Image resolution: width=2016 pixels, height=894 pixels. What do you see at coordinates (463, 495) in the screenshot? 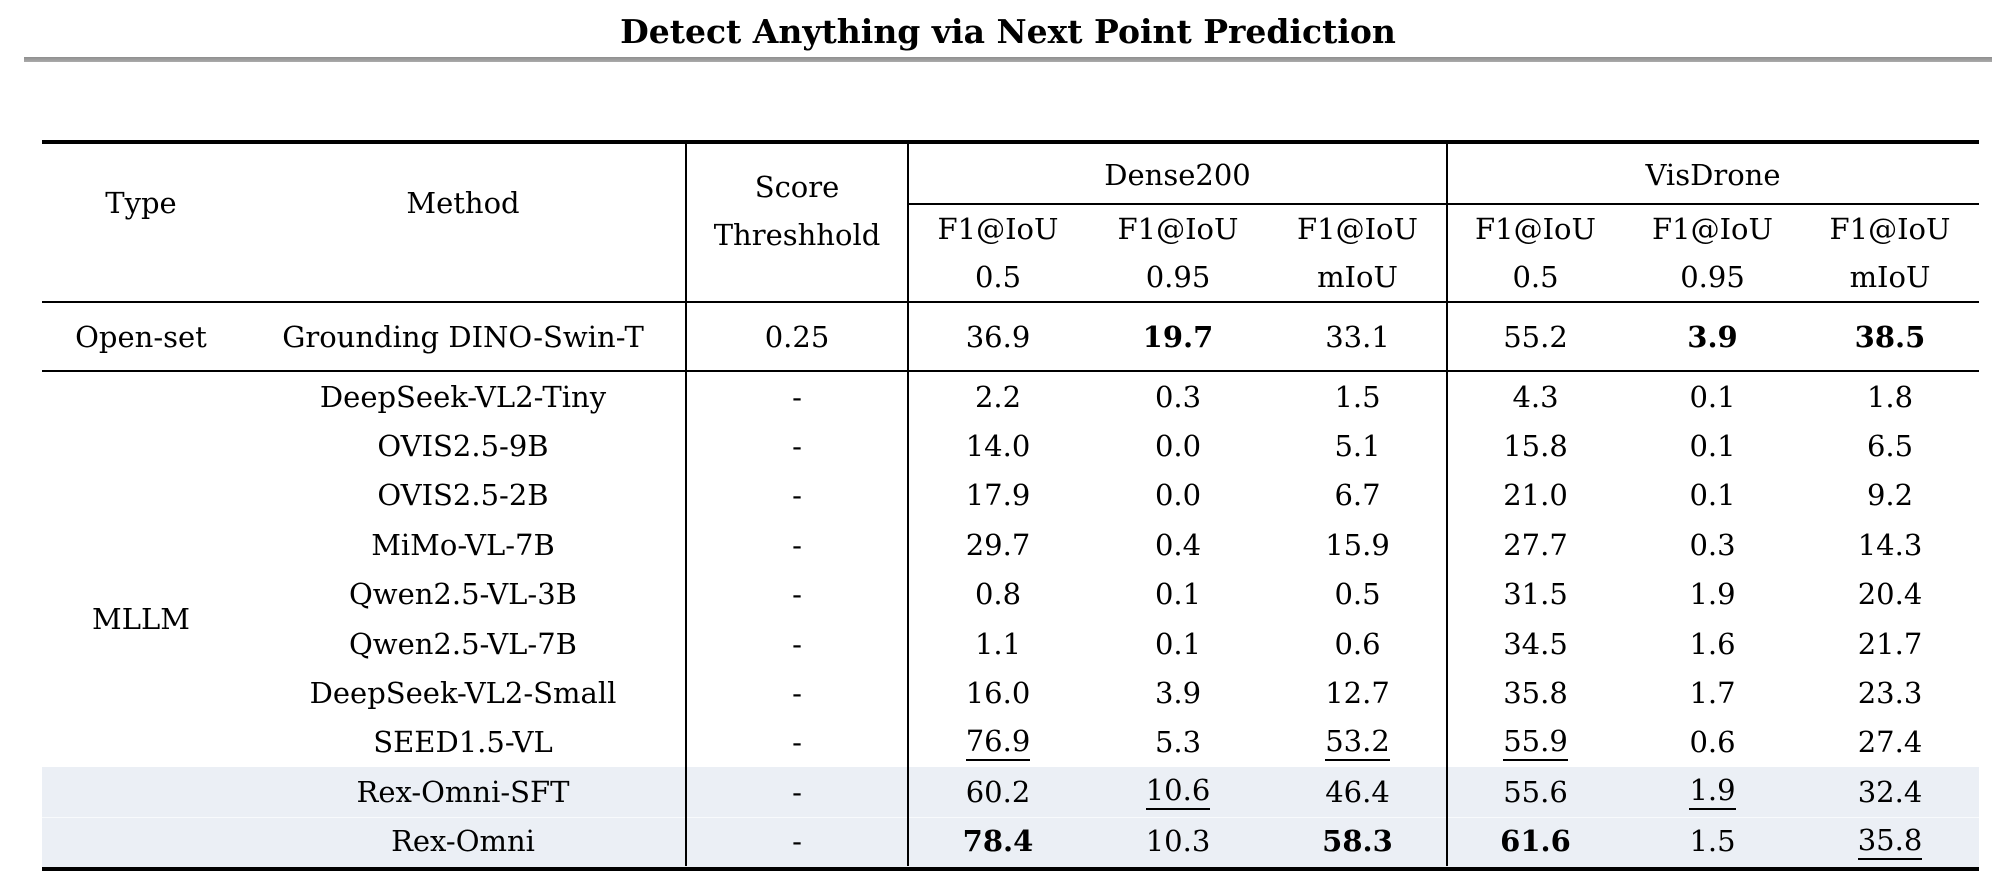
I see `method-cell: OVIS2.5-2B` at bounding box center [463, 495].